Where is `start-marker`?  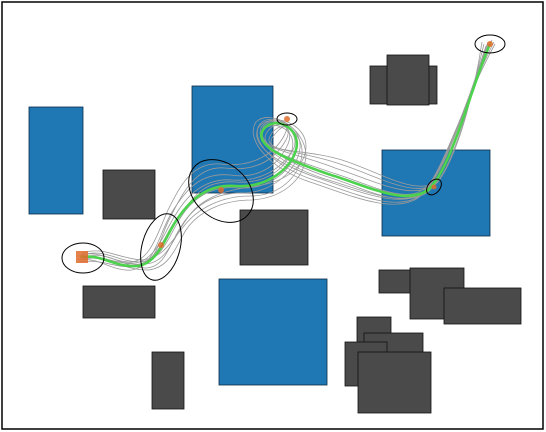 start-marker is located at coordinates (82, 257).